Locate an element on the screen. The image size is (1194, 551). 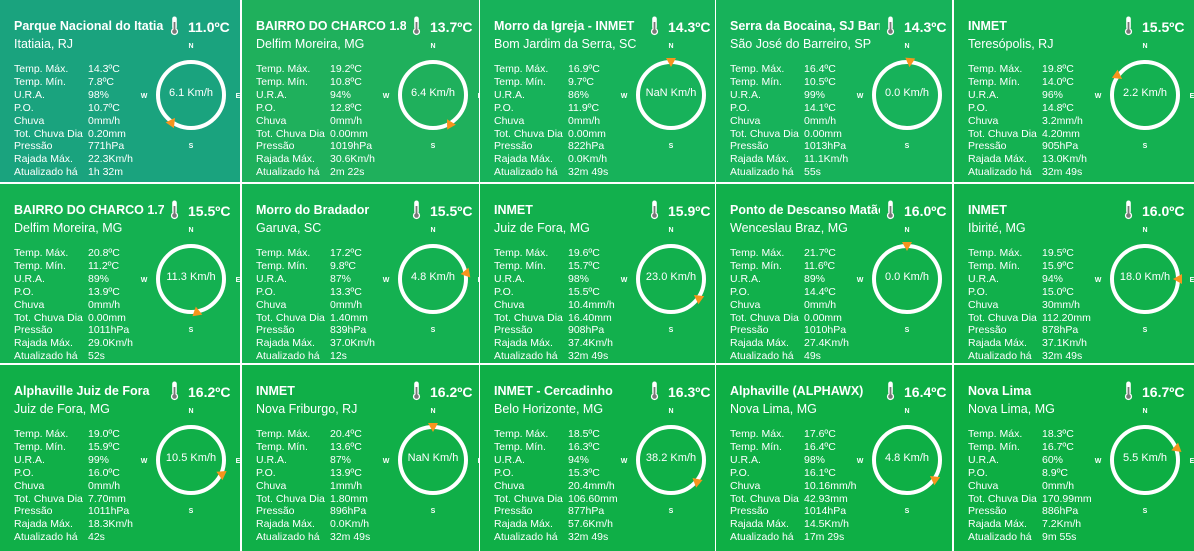
stat-value: 771hPa is located at coordinates (106, 146).